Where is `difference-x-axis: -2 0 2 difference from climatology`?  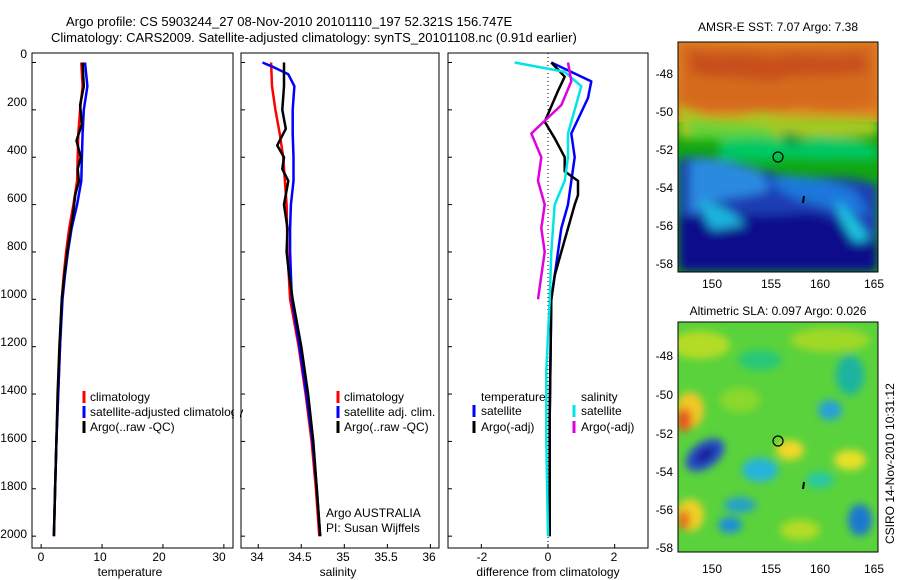 difference-x-axis: -2 0 2 difference from climatology is located at coordinates (547, 564).